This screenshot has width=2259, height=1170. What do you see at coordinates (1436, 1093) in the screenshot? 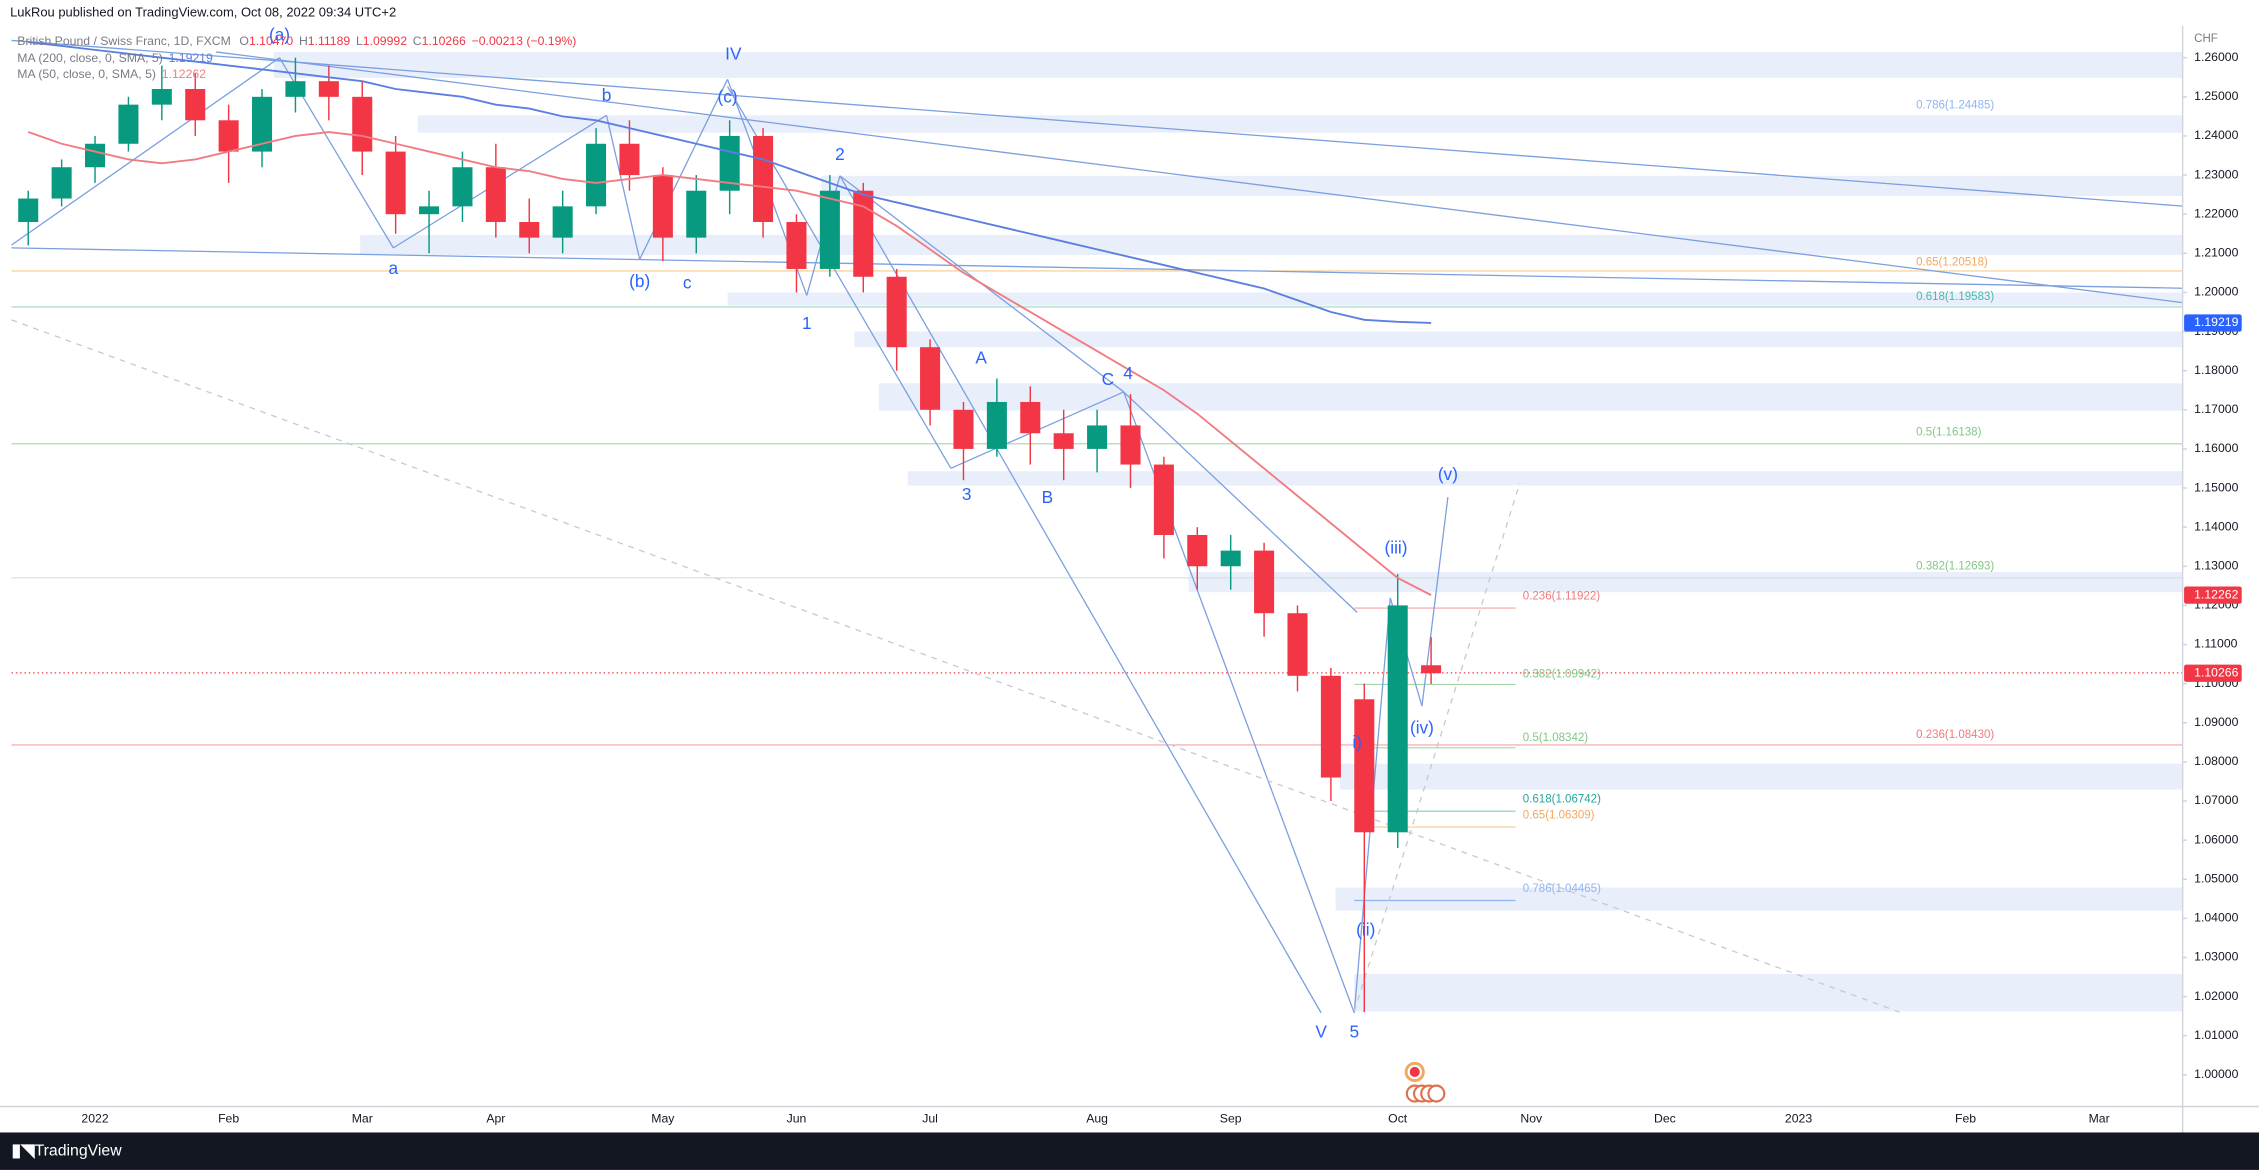
I see `event-icon` at bounding box center [1436, 1093].